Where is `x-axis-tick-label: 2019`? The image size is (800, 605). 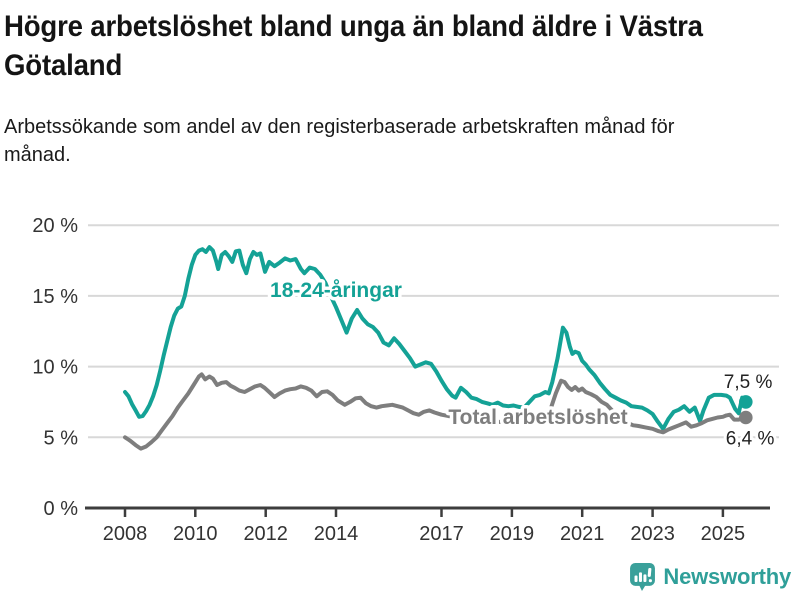
x-axis-tick-label: 2019 is located at coordinates (512, 534).